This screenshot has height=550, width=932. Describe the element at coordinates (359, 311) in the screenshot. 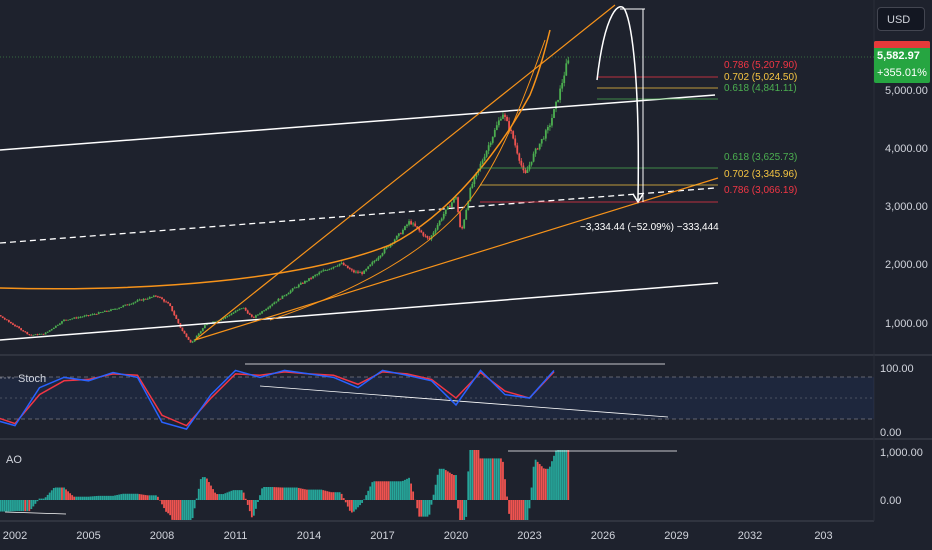

I see `channel-lower-line` at that location.